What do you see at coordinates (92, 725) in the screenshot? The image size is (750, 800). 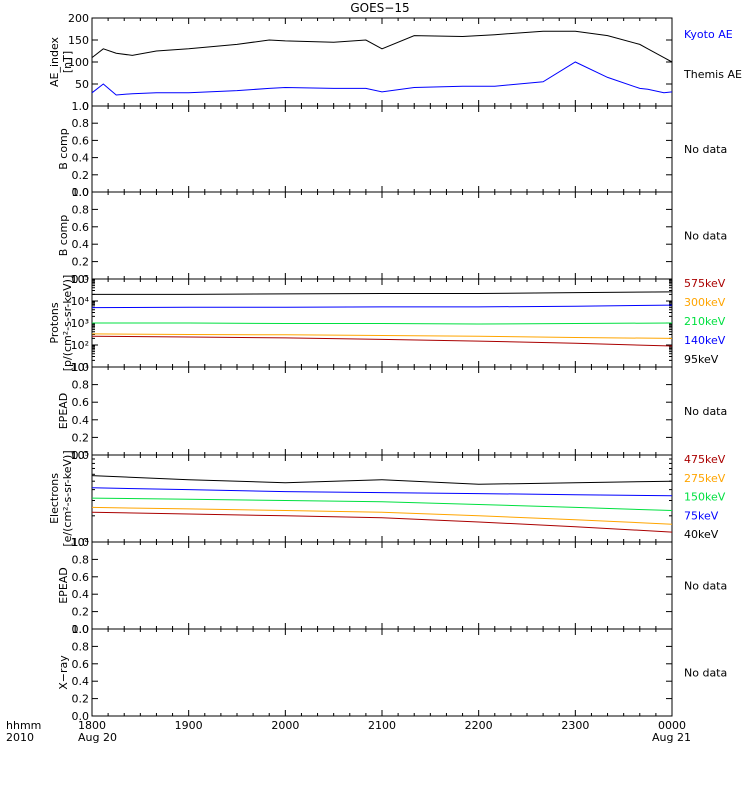 I see `x-tick-label: 1800` at bounding box center [92, 725].